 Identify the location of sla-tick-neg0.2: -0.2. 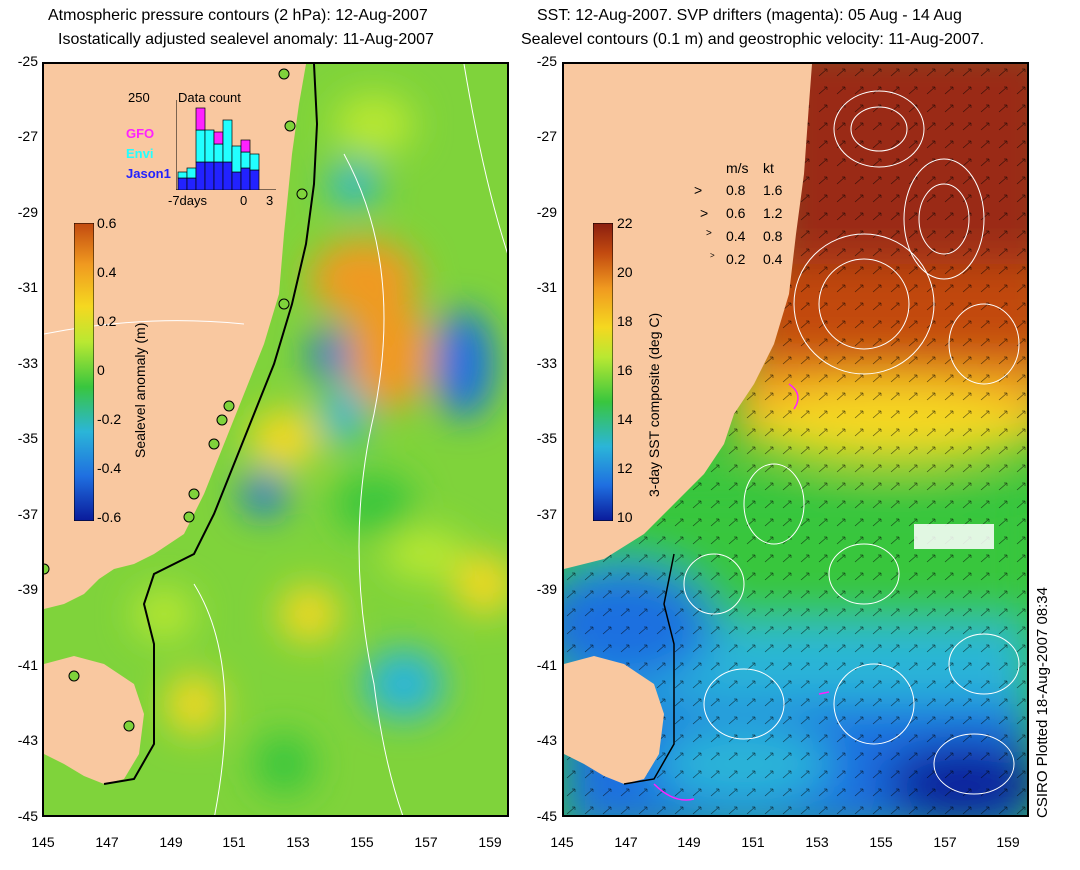
(109, 419).